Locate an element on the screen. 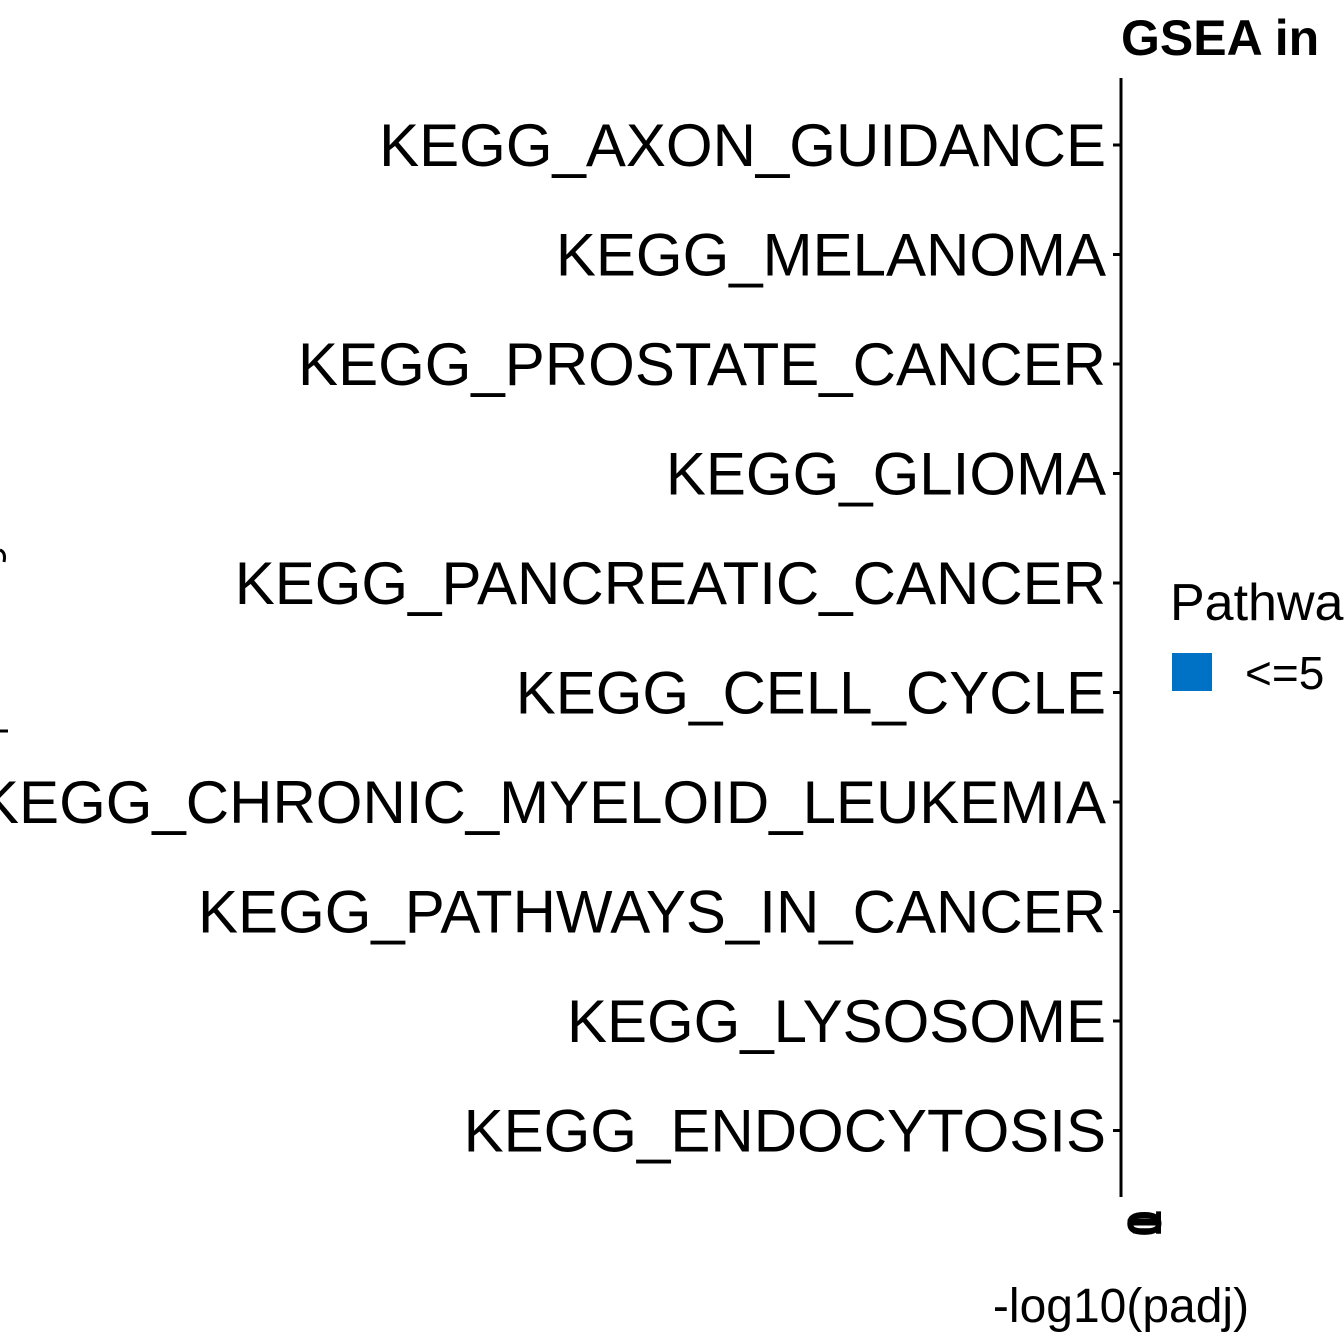  y-tick-label: KEGG_AXON_GUIDANCE is located at coordinates (742, 145).